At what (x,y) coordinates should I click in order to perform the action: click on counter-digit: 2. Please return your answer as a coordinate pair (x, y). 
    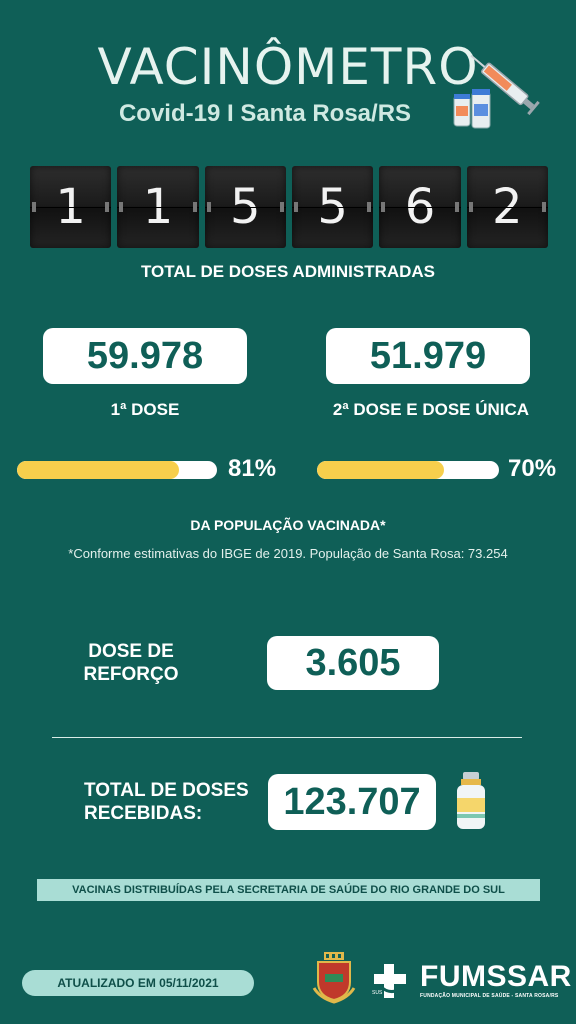
    Looking at the image, I should click on (507, 207).